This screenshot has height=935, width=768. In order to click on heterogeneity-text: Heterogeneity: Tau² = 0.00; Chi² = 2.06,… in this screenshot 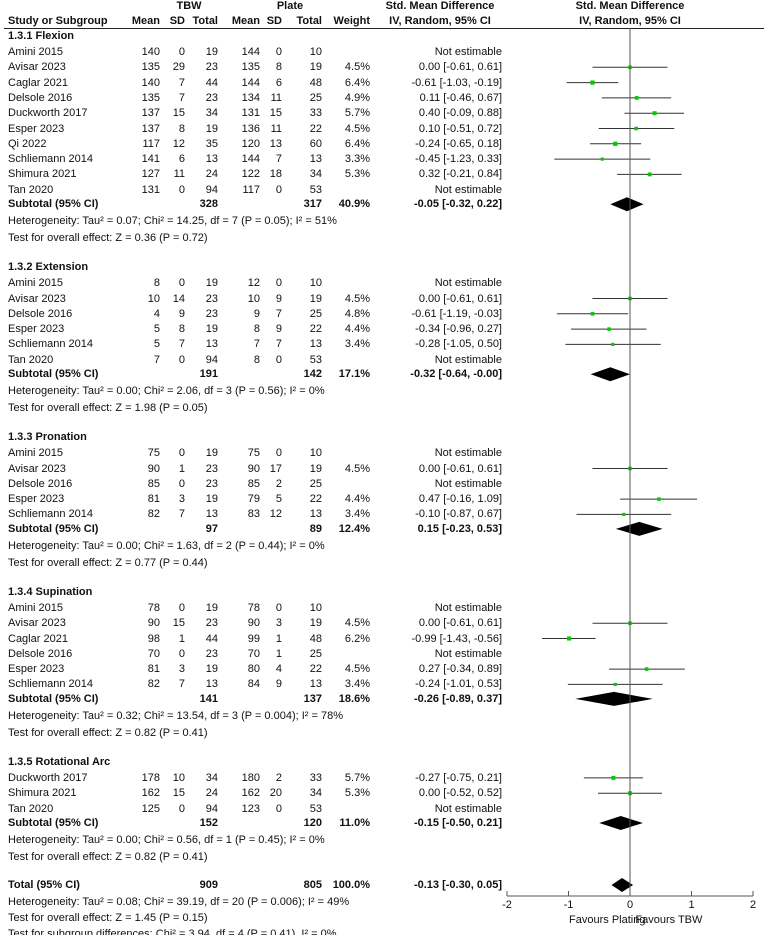, I will do `click(166, 391)`.